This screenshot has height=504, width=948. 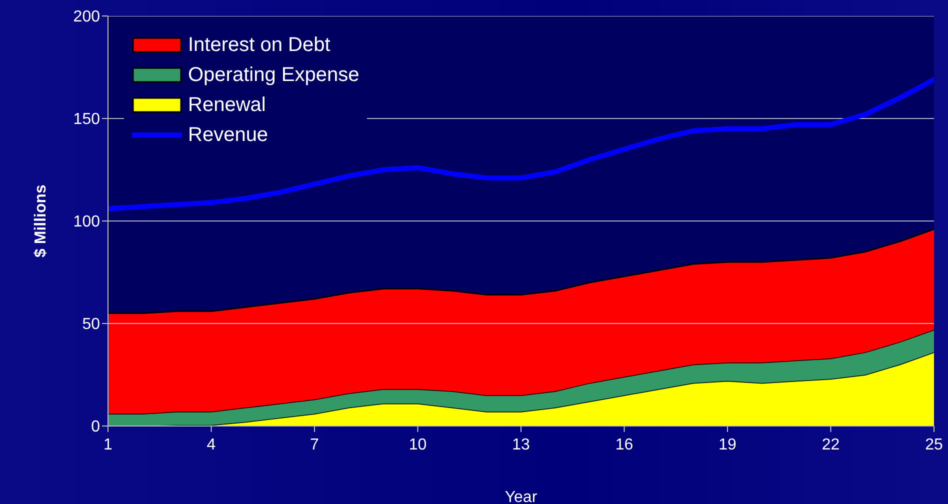 I want to click on y-tick-label: 200, so click(x=86, y=17).